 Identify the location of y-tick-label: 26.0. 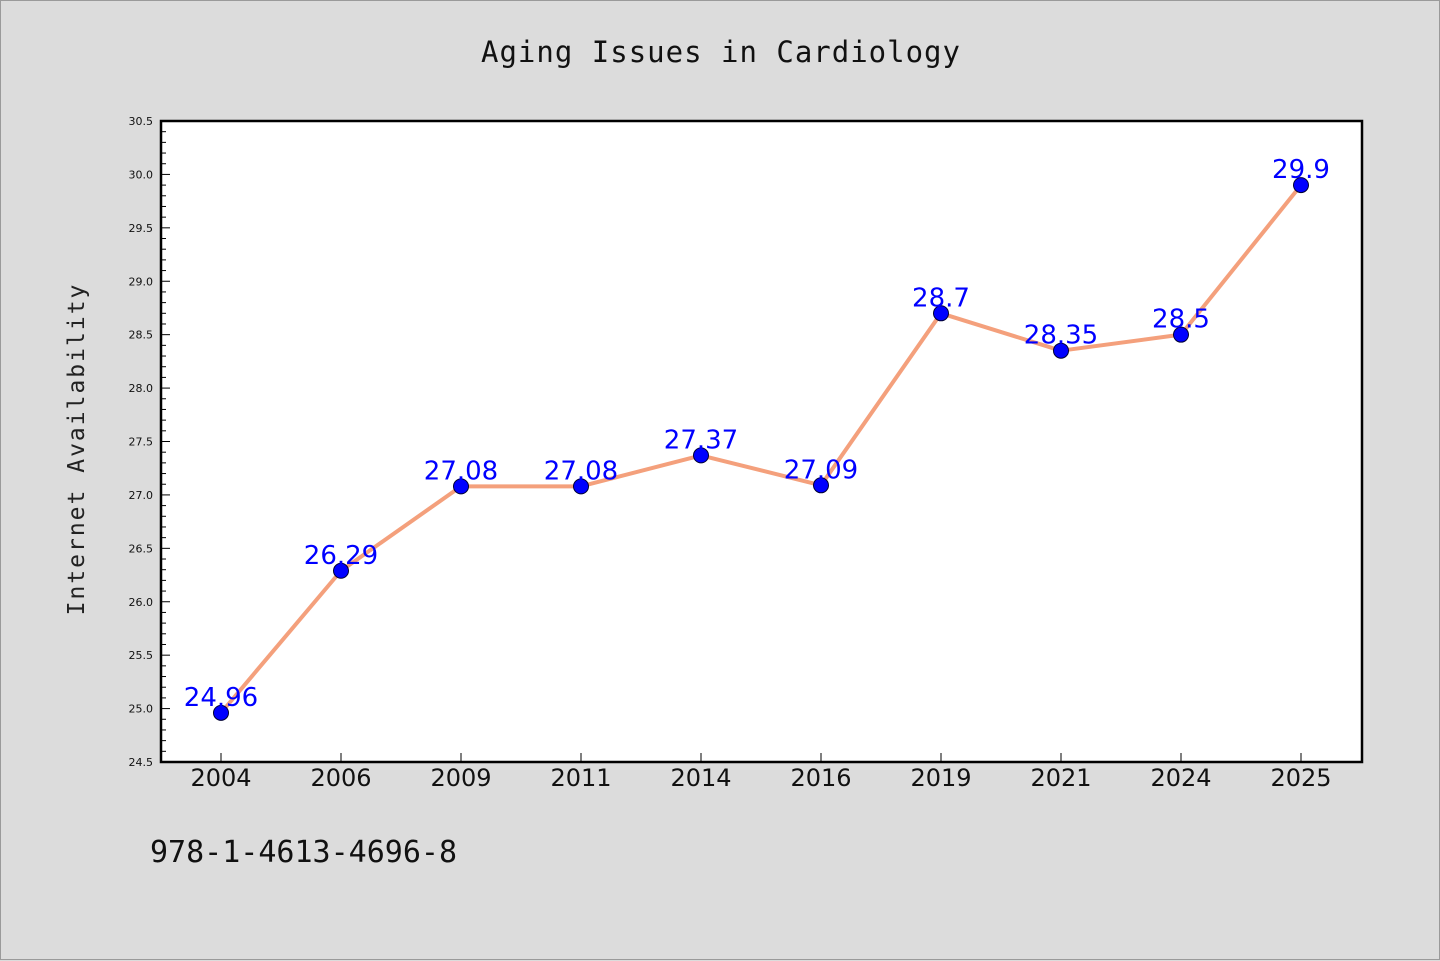
(141, 602).